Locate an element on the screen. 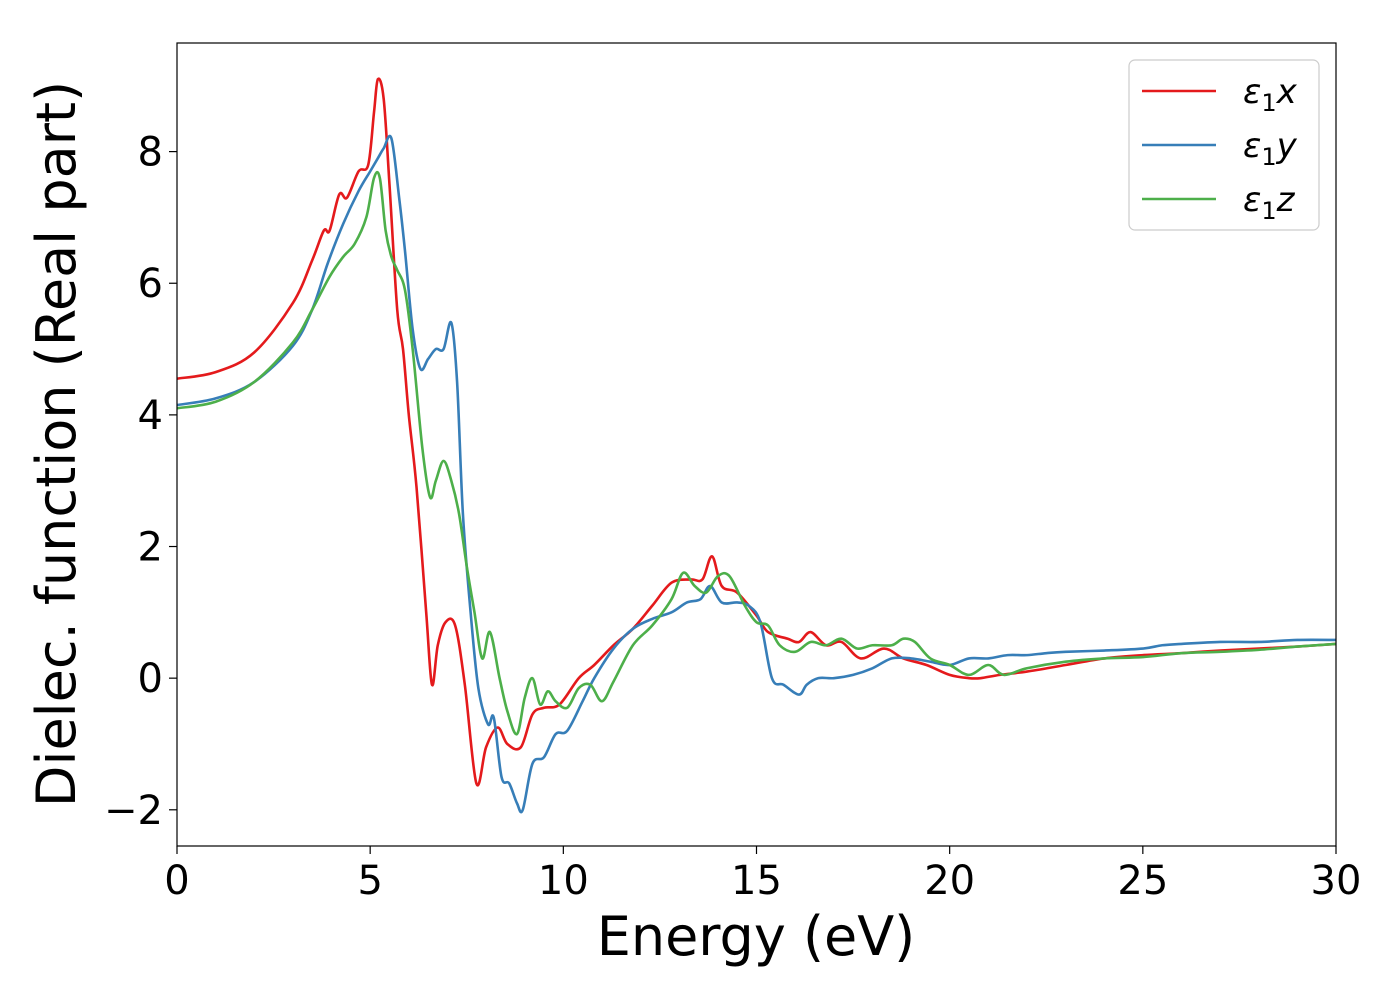 This screenshot has width=1400, height=1000. legend: ε1x ε1y ε1z is located at coordinates (1224, 145).